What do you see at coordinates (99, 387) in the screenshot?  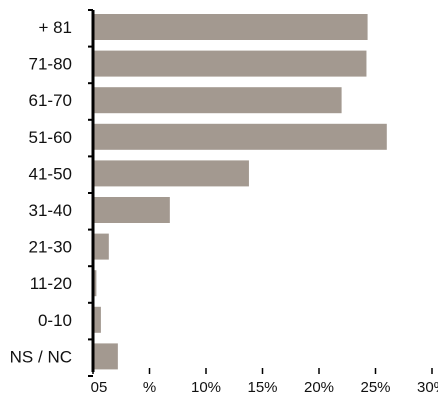 I see `x-tick-label: 05` at bounding box center [99, 387].